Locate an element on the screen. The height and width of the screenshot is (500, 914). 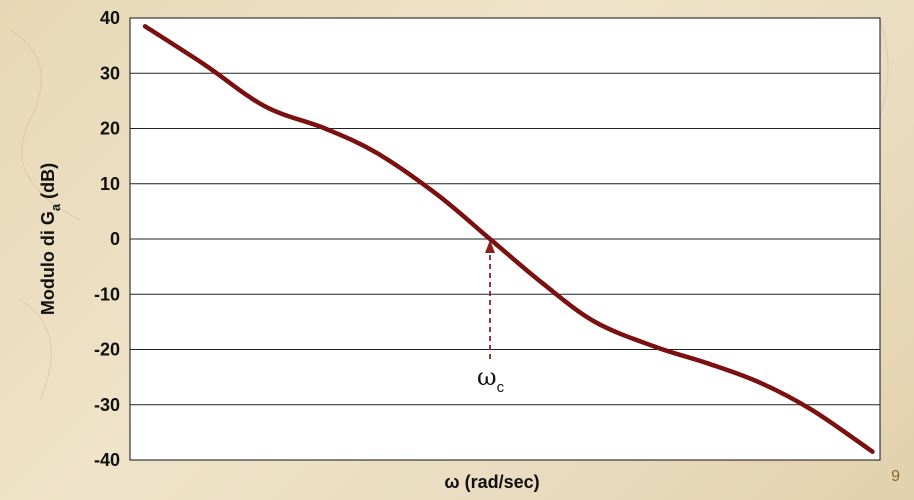
y-axis-label: Modulo di Ga (dB) is located at coordinates (50, 239).